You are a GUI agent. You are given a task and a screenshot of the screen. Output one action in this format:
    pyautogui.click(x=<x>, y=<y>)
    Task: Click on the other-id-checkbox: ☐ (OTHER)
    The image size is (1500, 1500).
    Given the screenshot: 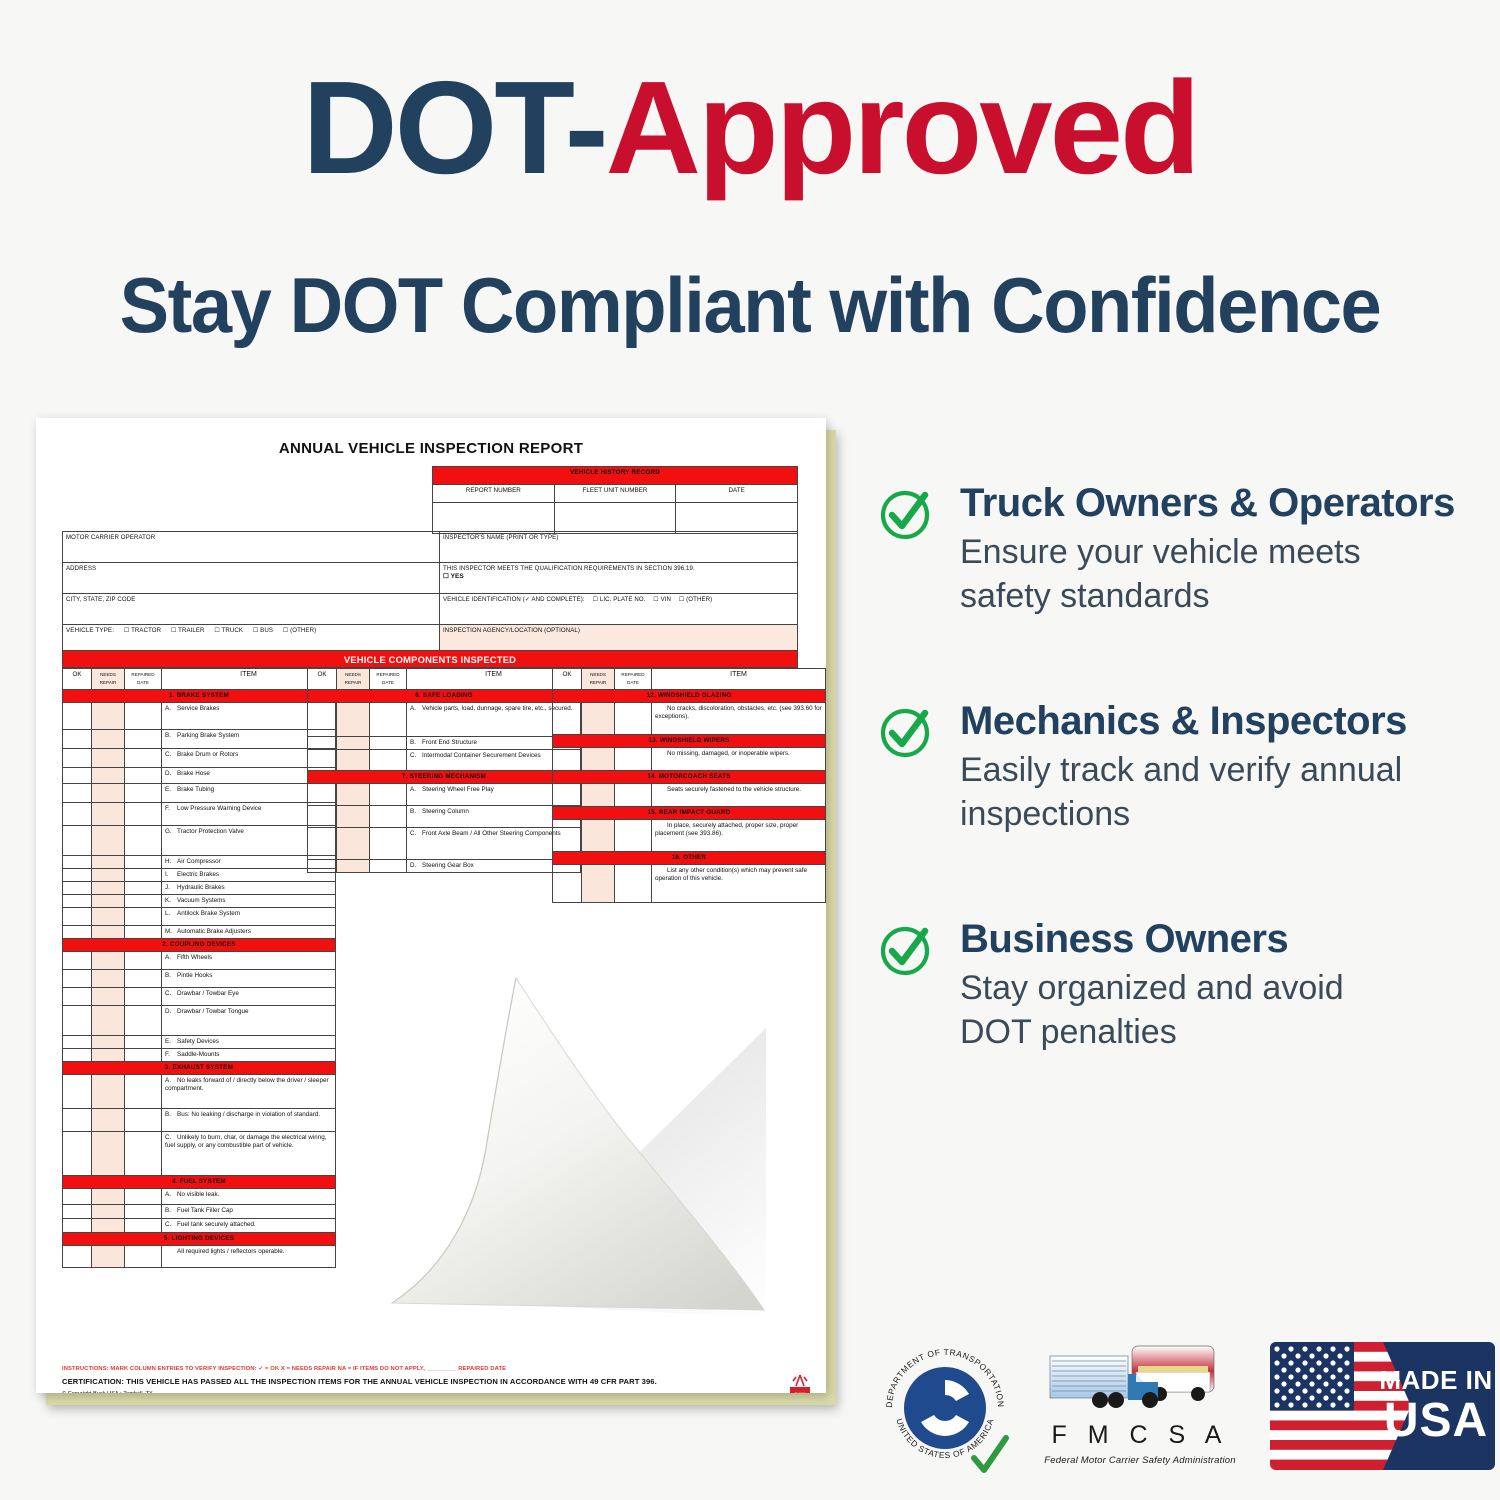 What is the action you would take?
    pyautogui.click(x=695, y=599)
    